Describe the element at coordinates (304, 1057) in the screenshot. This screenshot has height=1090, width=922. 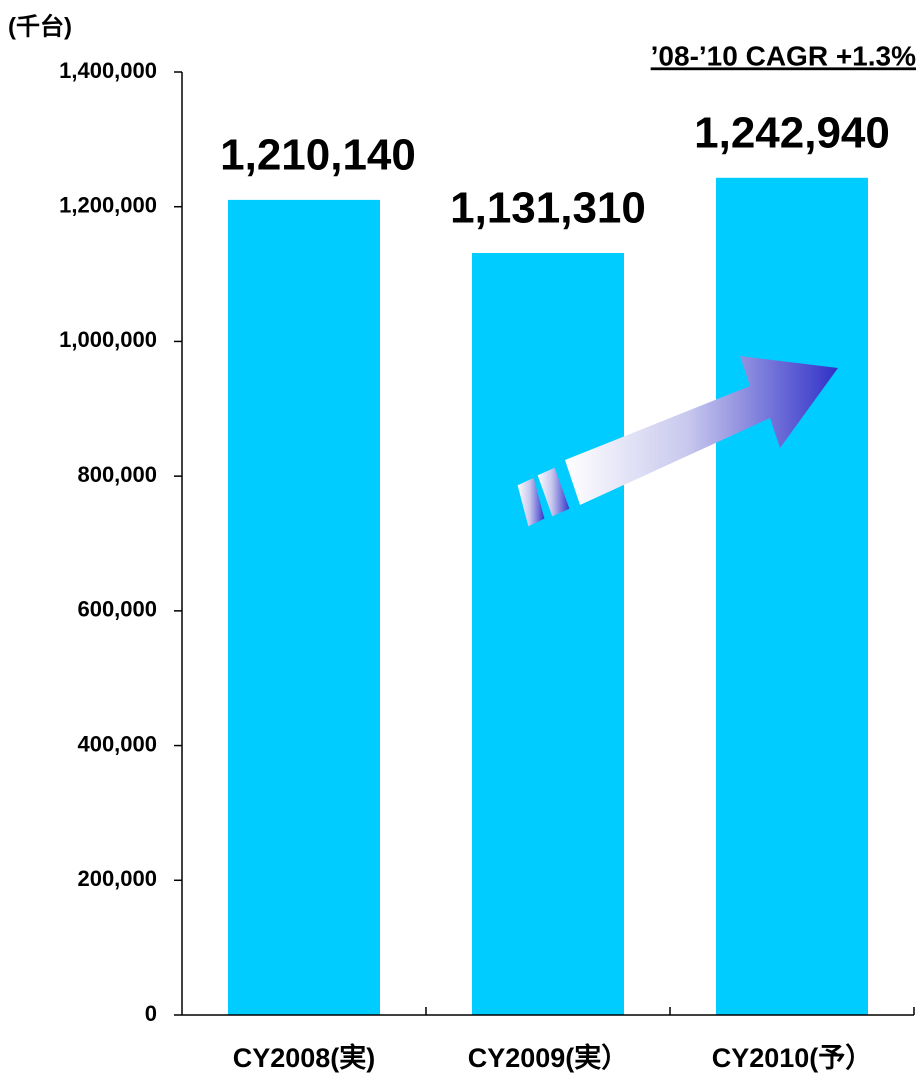
I see `x-tick-label: CY2008(実)` at that location.